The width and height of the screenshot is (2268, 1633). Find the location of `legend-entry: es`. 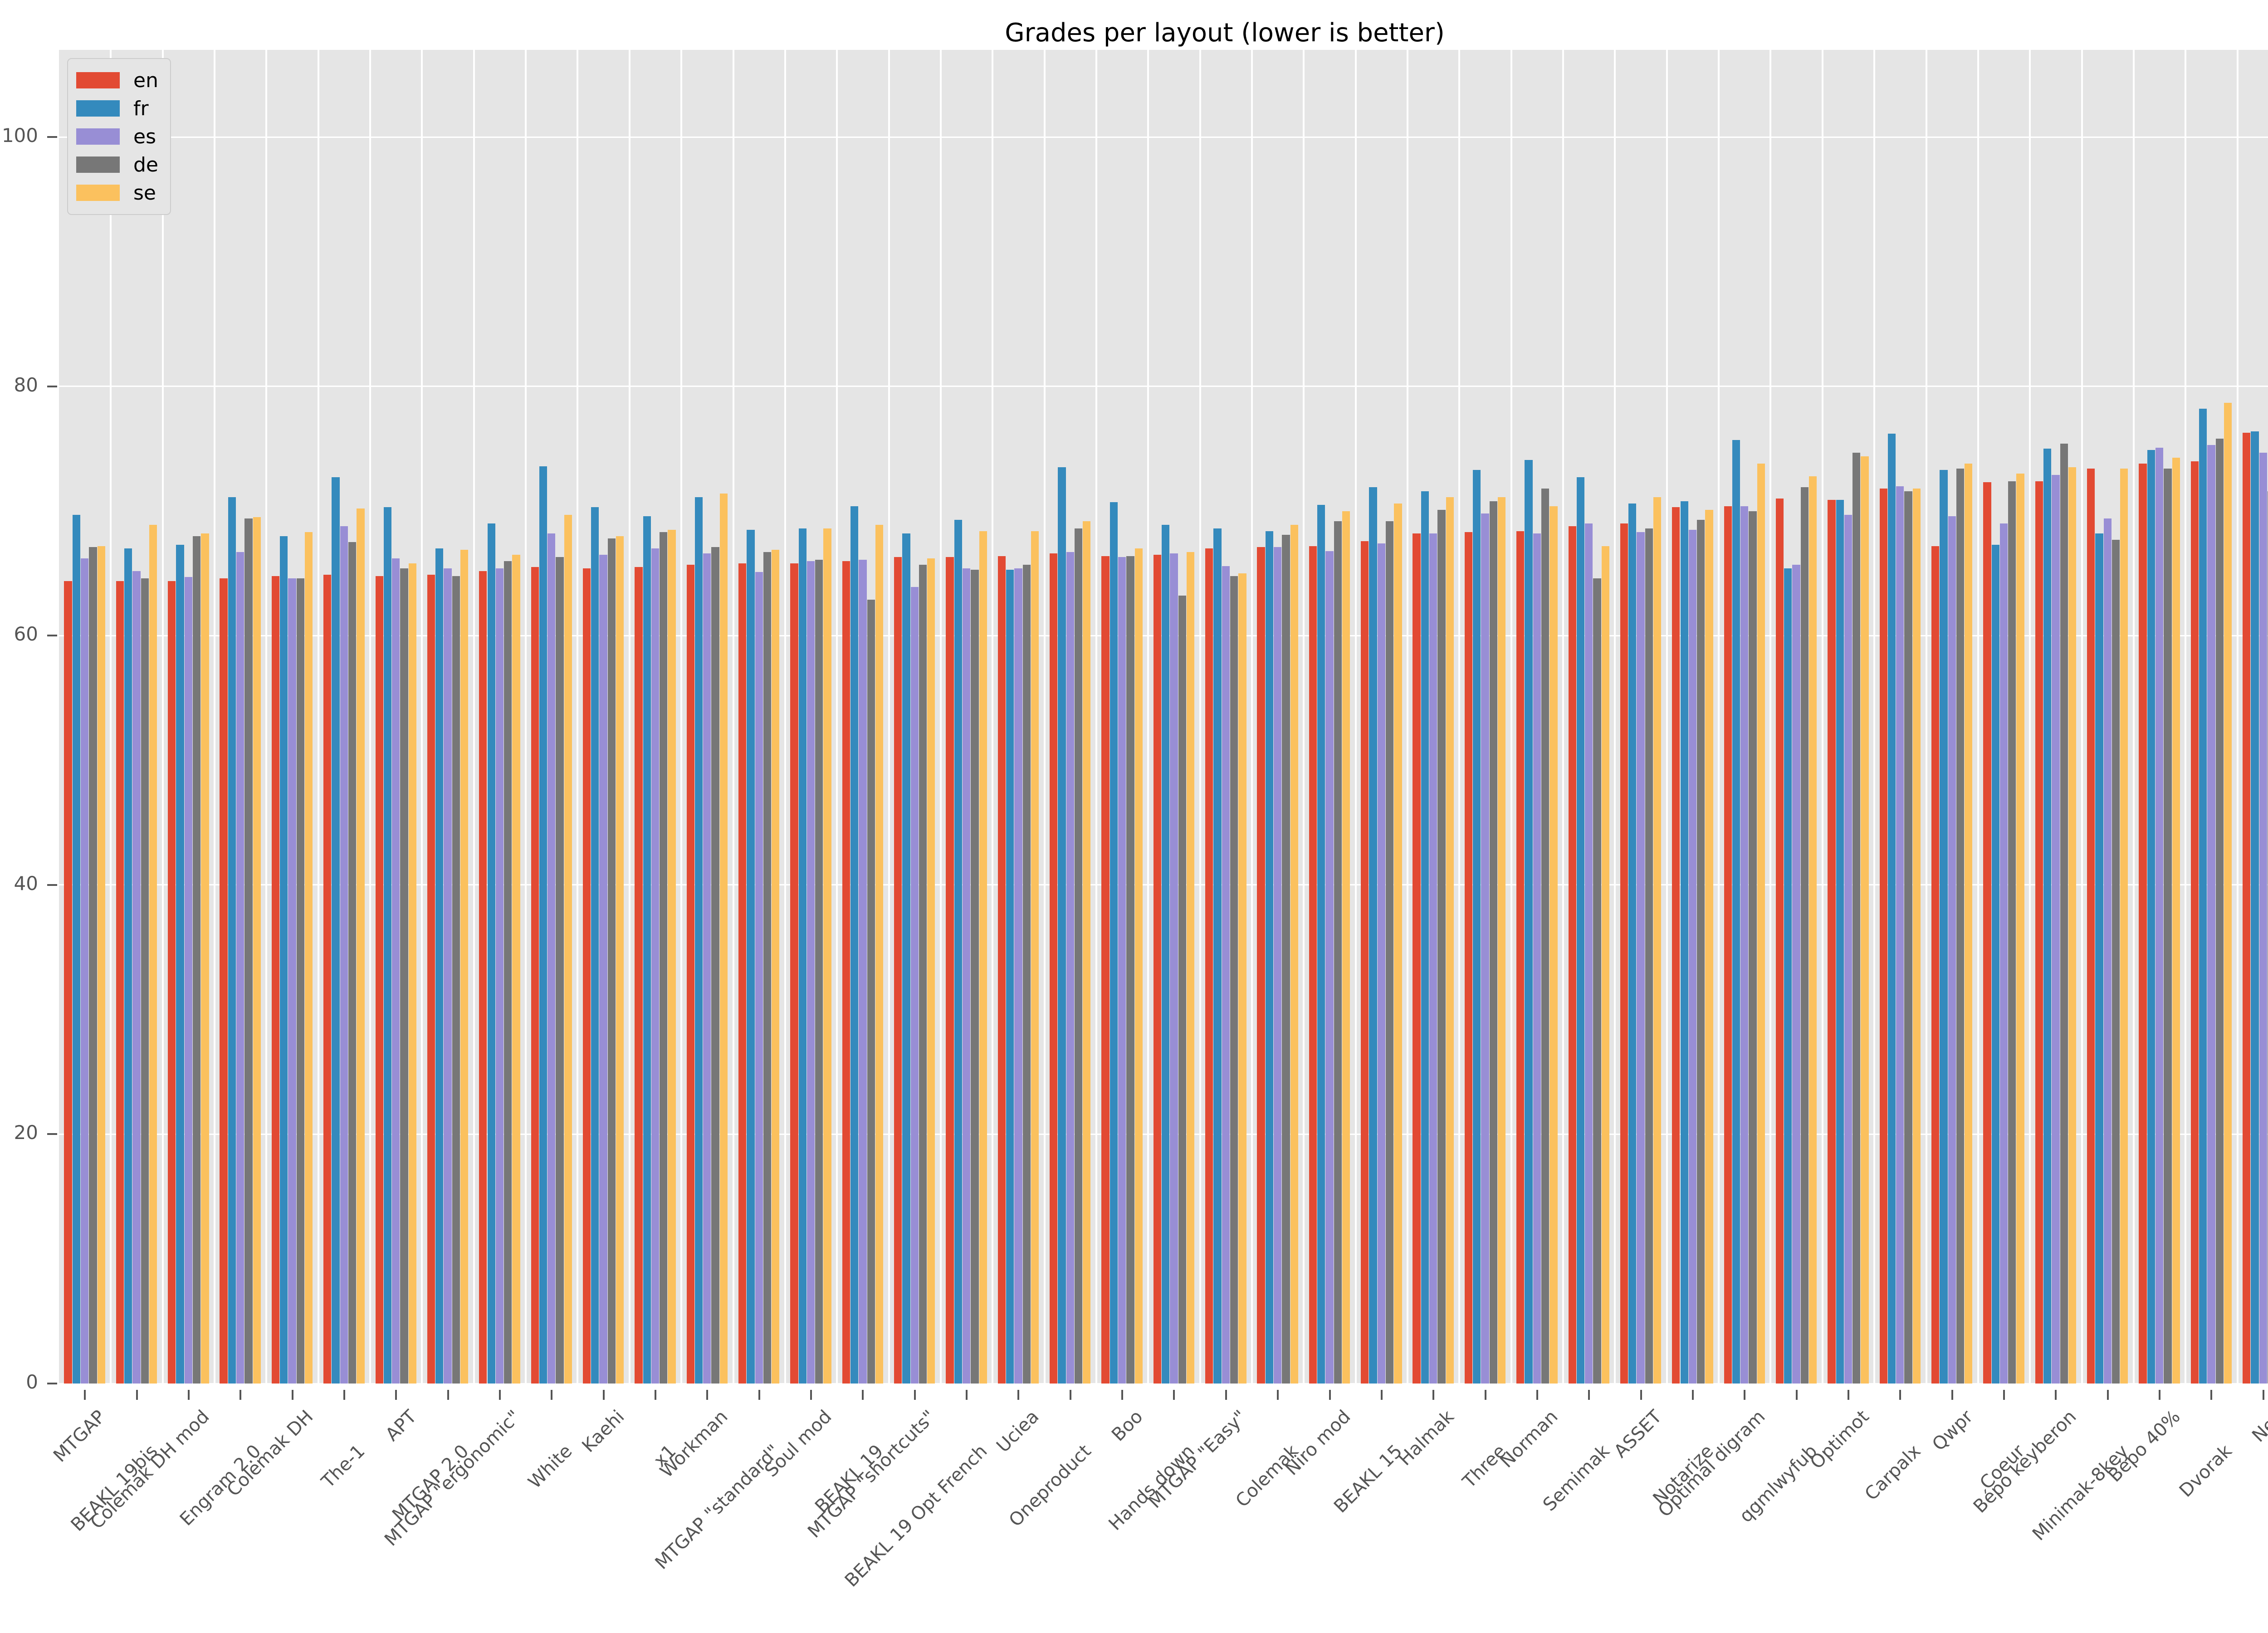

legend-entry: es is located at coordinates (117, 136).